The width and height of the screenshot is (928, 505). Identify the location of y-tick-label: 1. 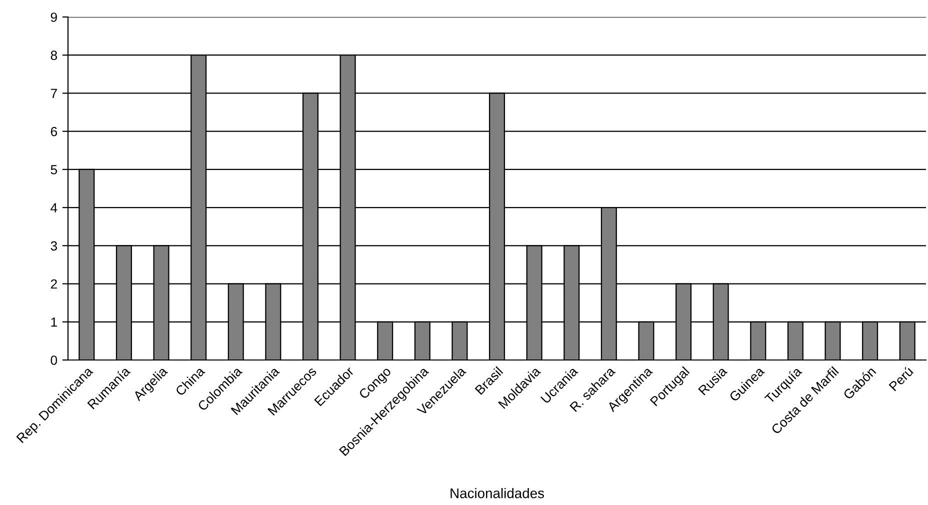
(54, 322).